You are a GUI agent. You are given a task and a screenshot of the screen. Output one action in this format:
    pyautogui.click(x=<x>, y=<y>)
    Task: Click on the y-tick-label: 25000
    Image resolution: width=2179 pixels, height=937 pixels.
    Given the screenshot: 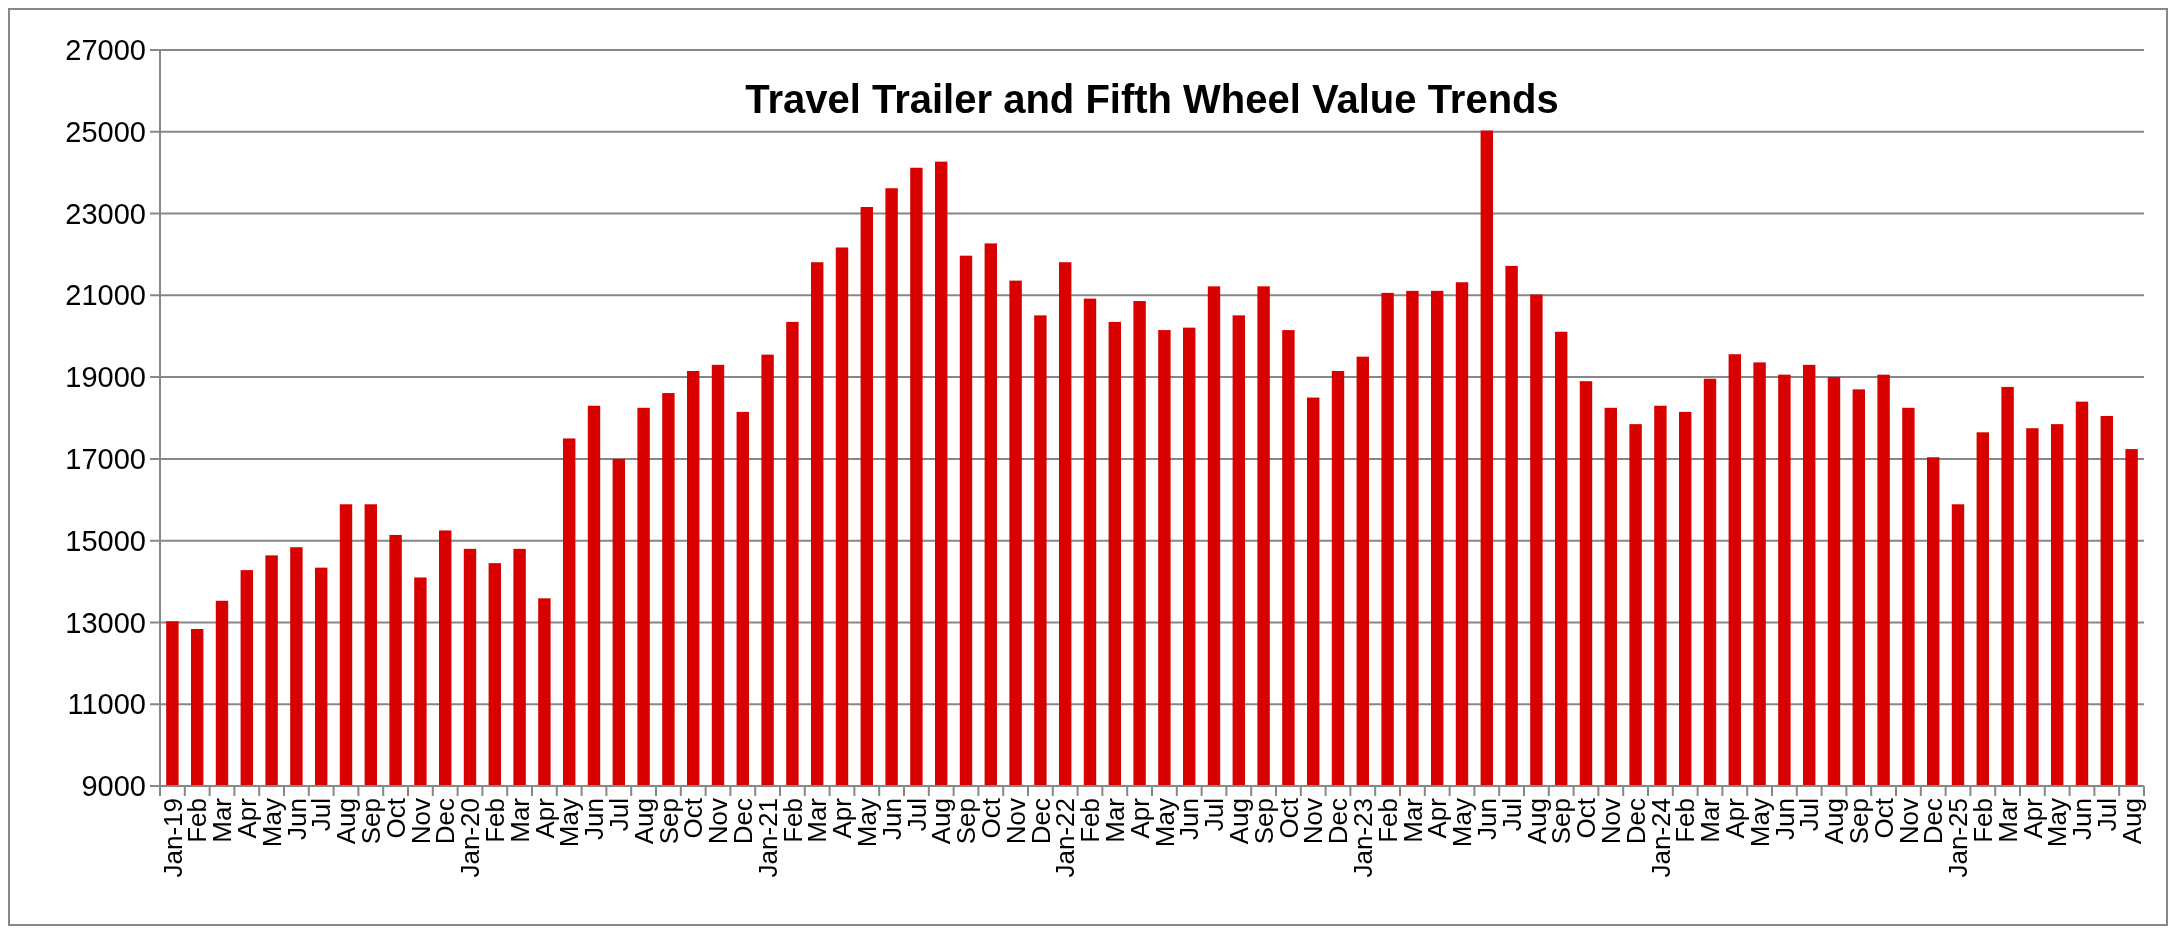 What is the action you would take?
    pyautogui.click(x=105, y=131)
    